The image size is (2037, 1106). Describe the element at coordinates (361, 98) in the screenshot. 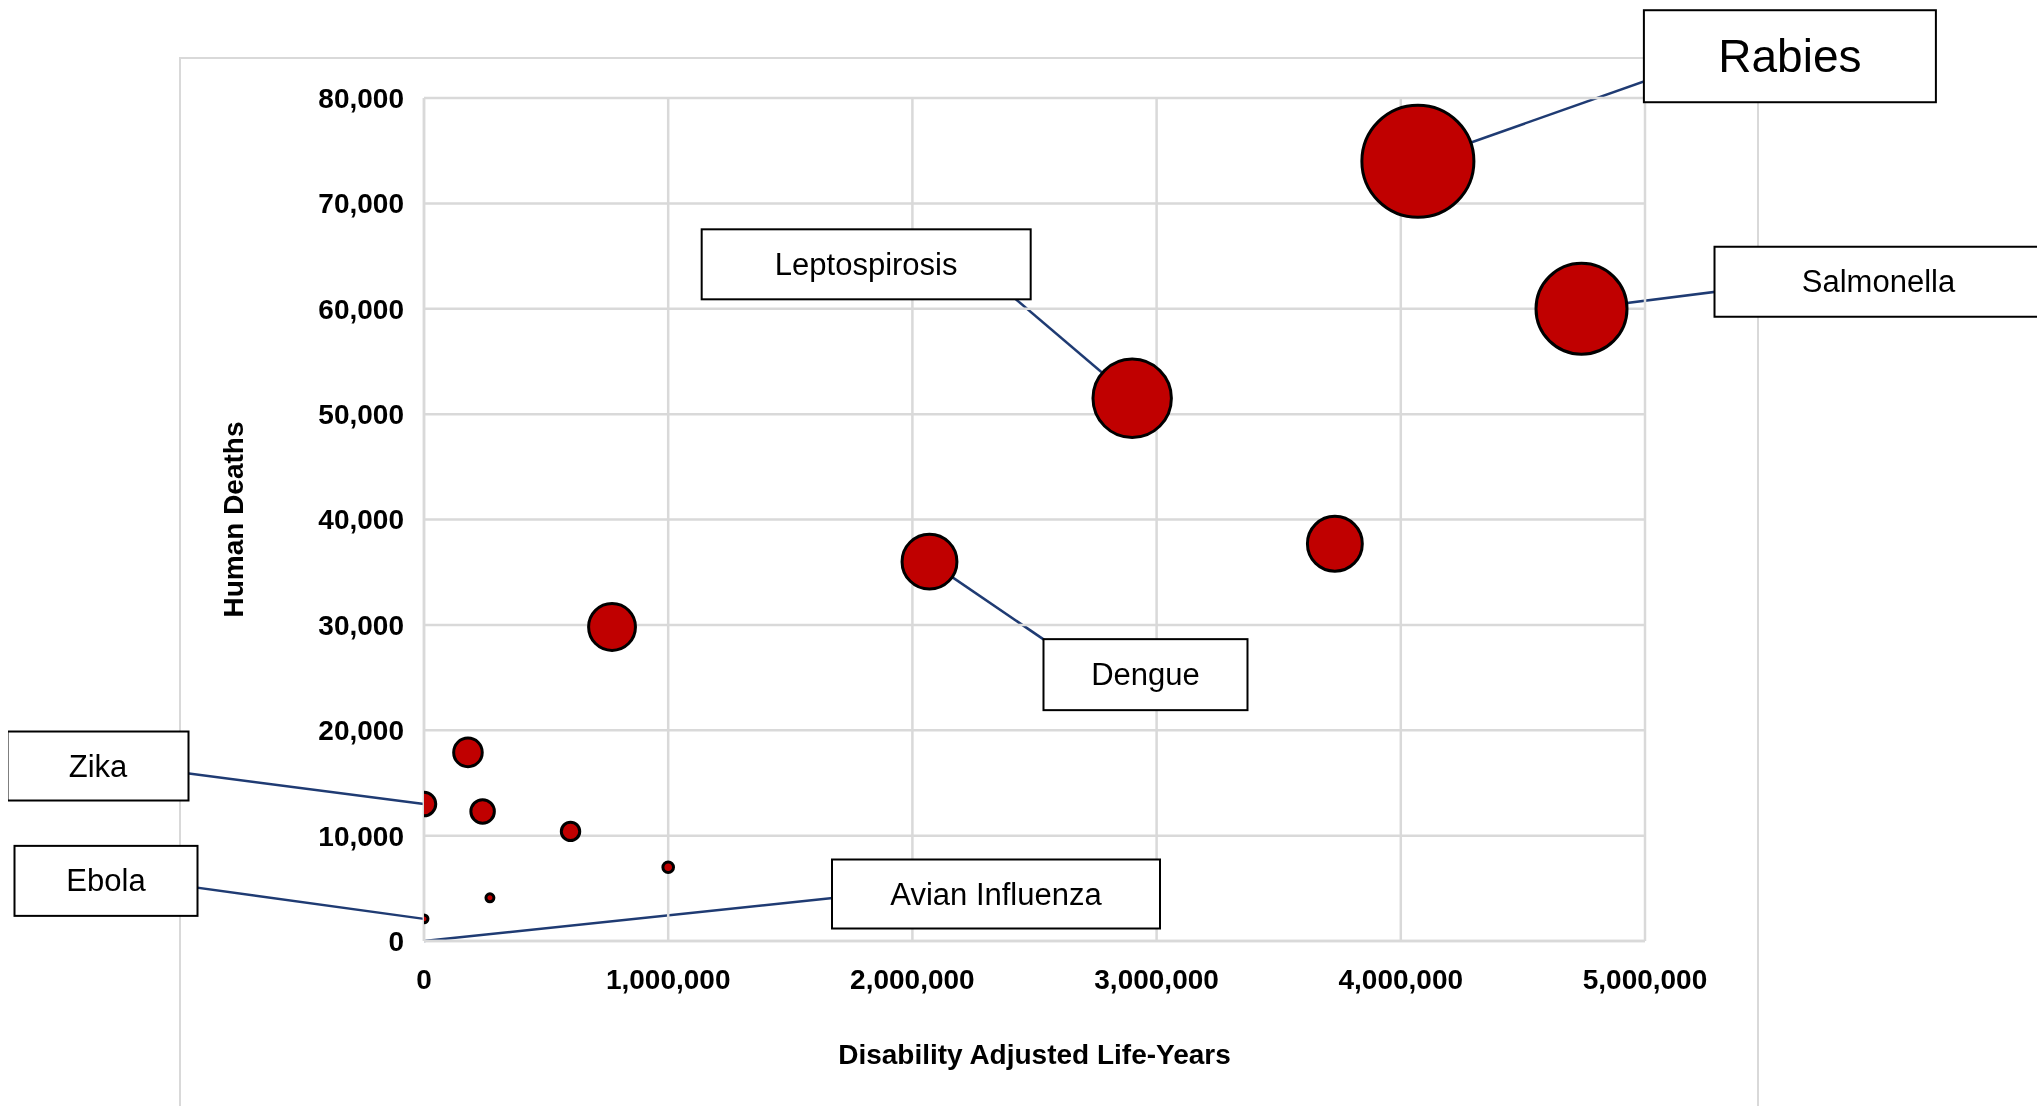

I see `y-tick-label: 80,000` at that location.